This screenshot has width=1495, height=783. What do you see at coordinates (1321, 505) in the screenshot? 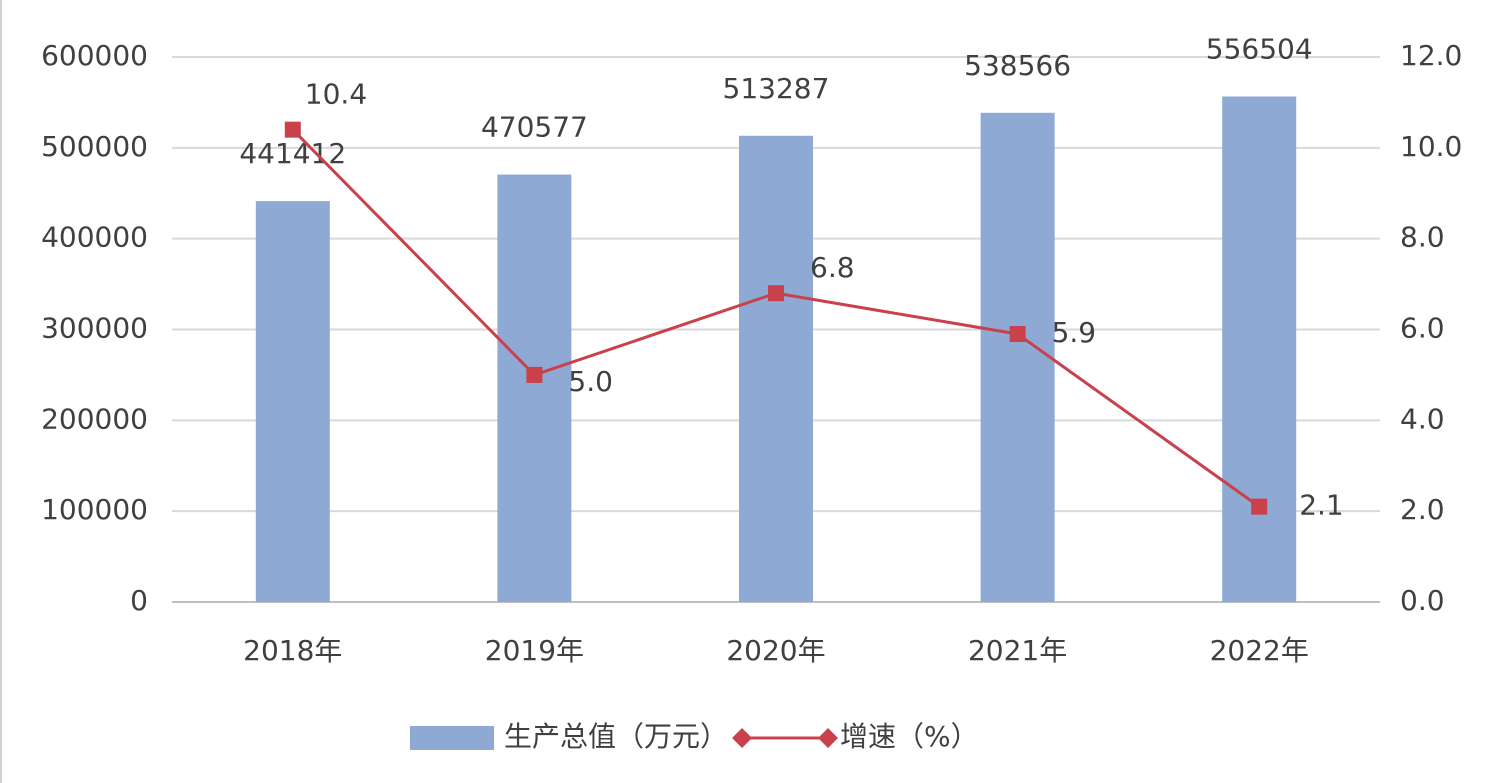
I see `line-value-label: 2.1` at bounding box center [1321, 505].